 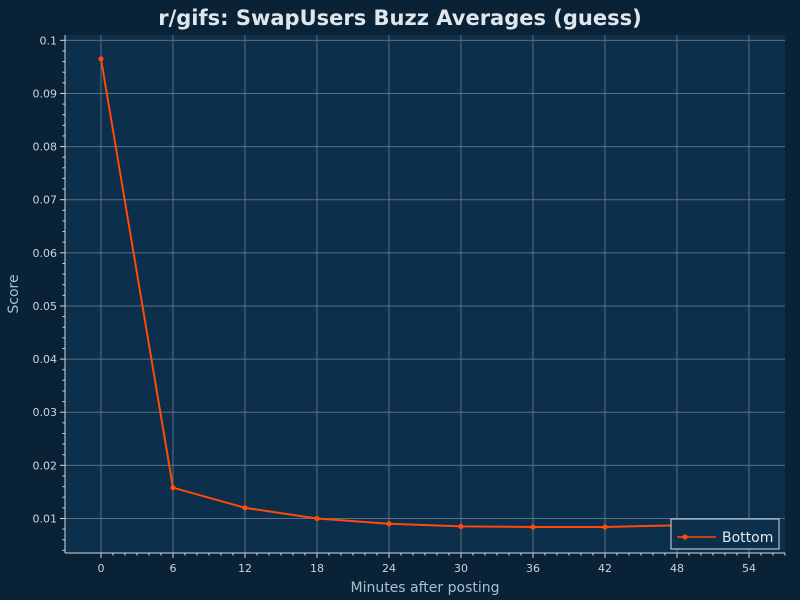 What do you see at coordinates (45, 253) in the screenshot?
I see `y-tick-label: 0.06` at bounding box center [45, 253].